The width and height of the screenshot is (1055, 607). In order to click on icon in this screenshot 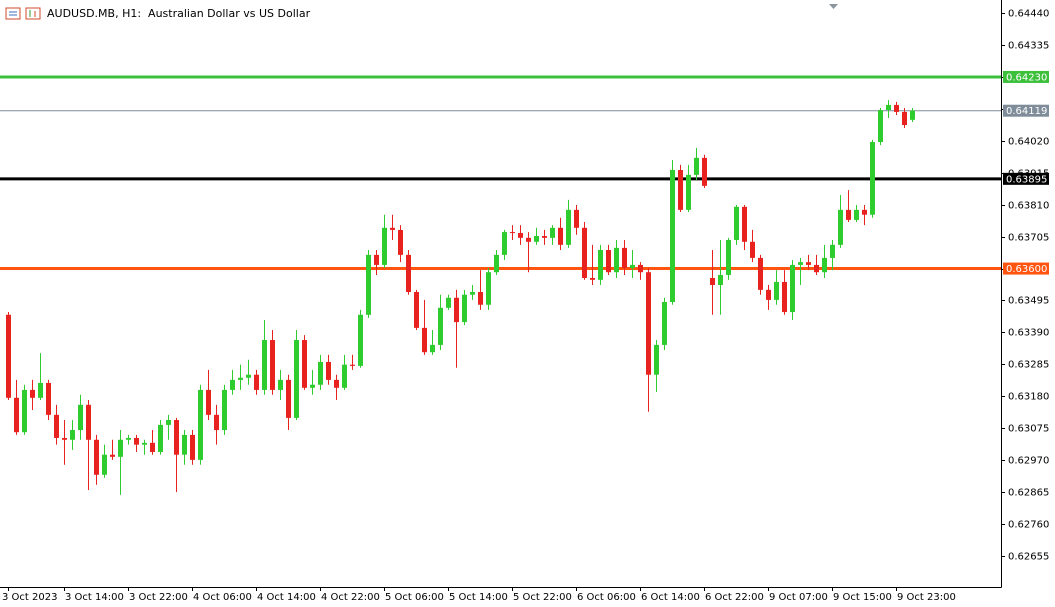, I will do `click(33, 13)`.